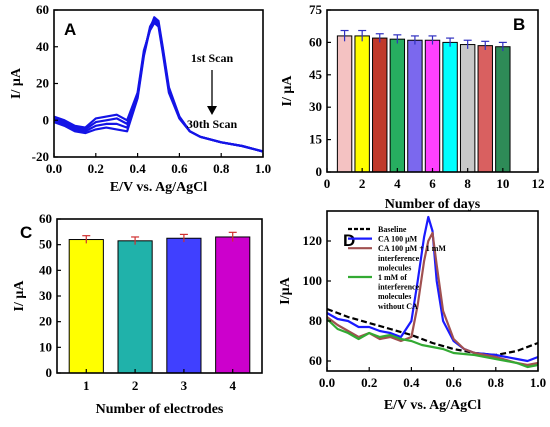  What do you see at coordinates (313, 240) in the screenshot?
I see `y-tick-label: 120` at bounding box center [313, 240].